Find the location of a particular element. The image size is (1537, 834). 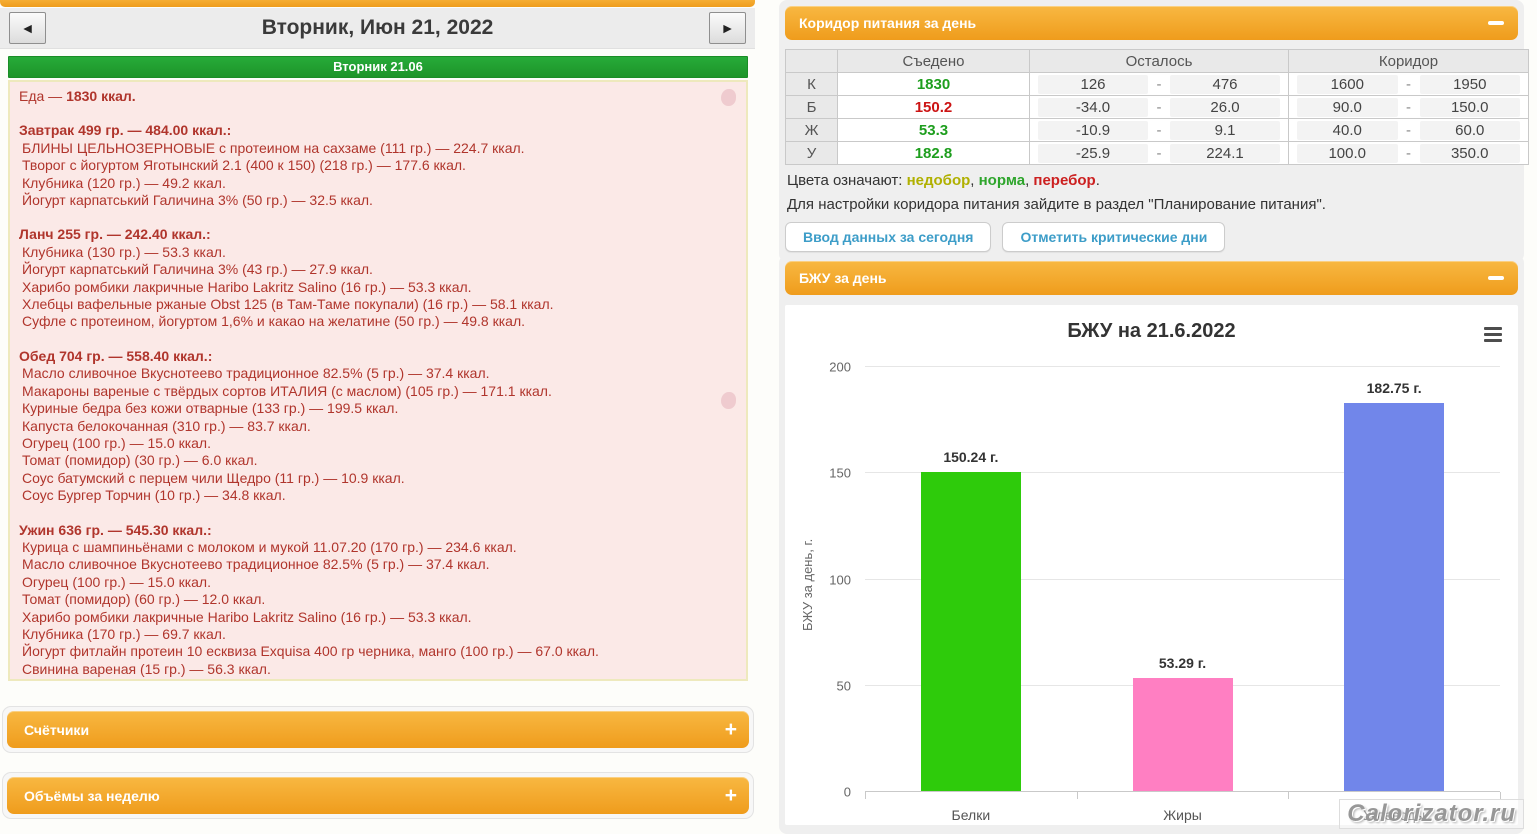

chart-title: БЖУ на 21.6.2022 is located at coordinates (1151, 331).